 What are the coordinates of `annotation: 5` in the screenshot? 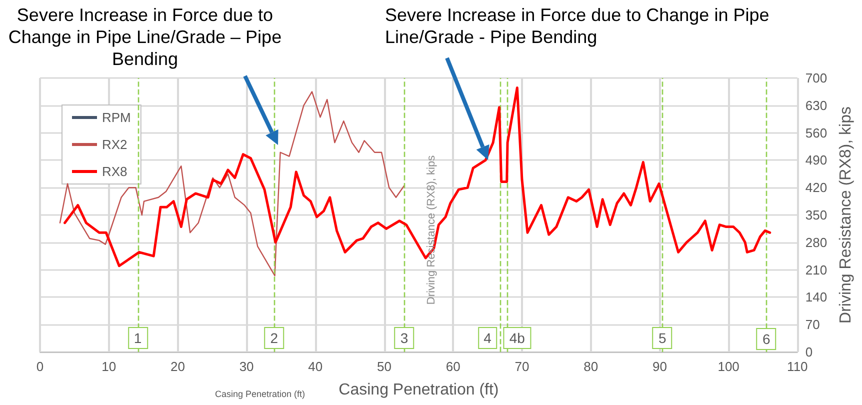 It's located at (662, 337).